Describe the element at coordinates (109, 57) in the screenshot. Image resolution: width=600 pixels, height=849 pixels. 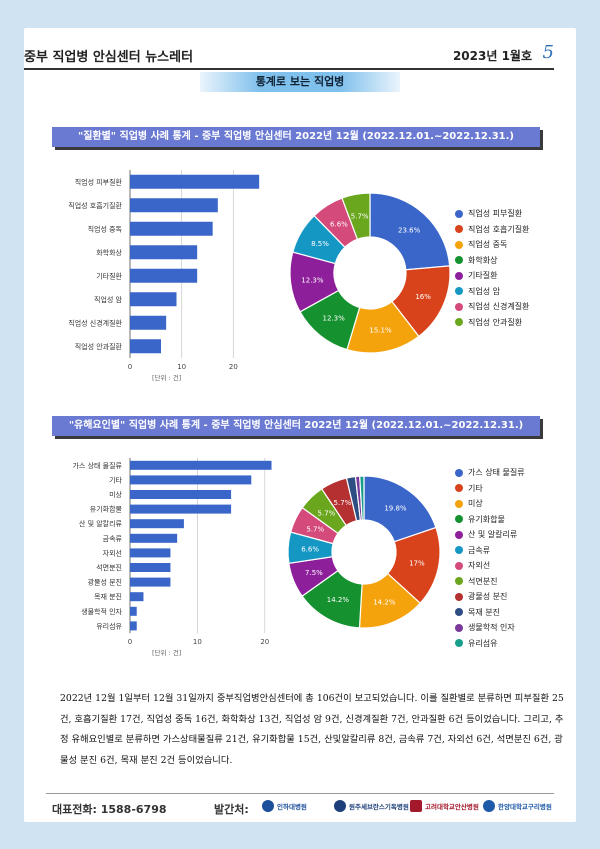
I see `newsletter-title: 중부 직업병 안심센터 뉴스레터` at that location.